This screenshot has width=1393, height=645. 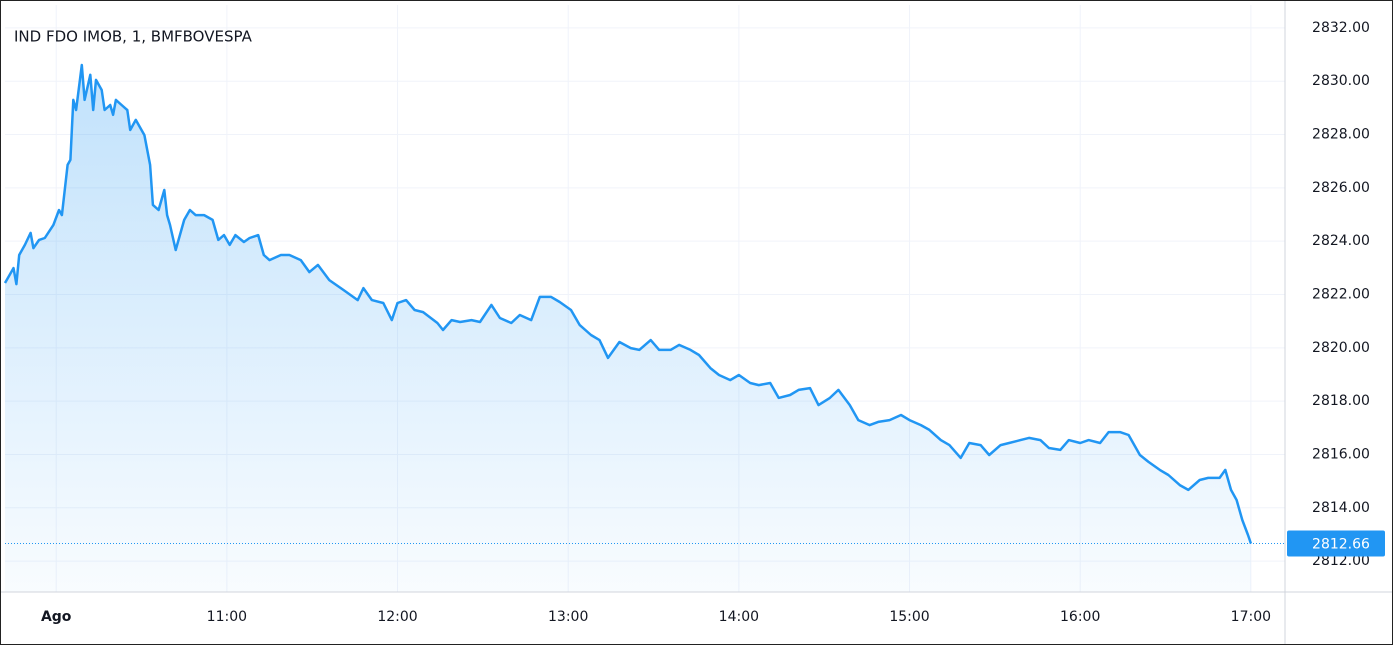 I want to click on x-tick-label: 11:00, so click(x=227, y=617).